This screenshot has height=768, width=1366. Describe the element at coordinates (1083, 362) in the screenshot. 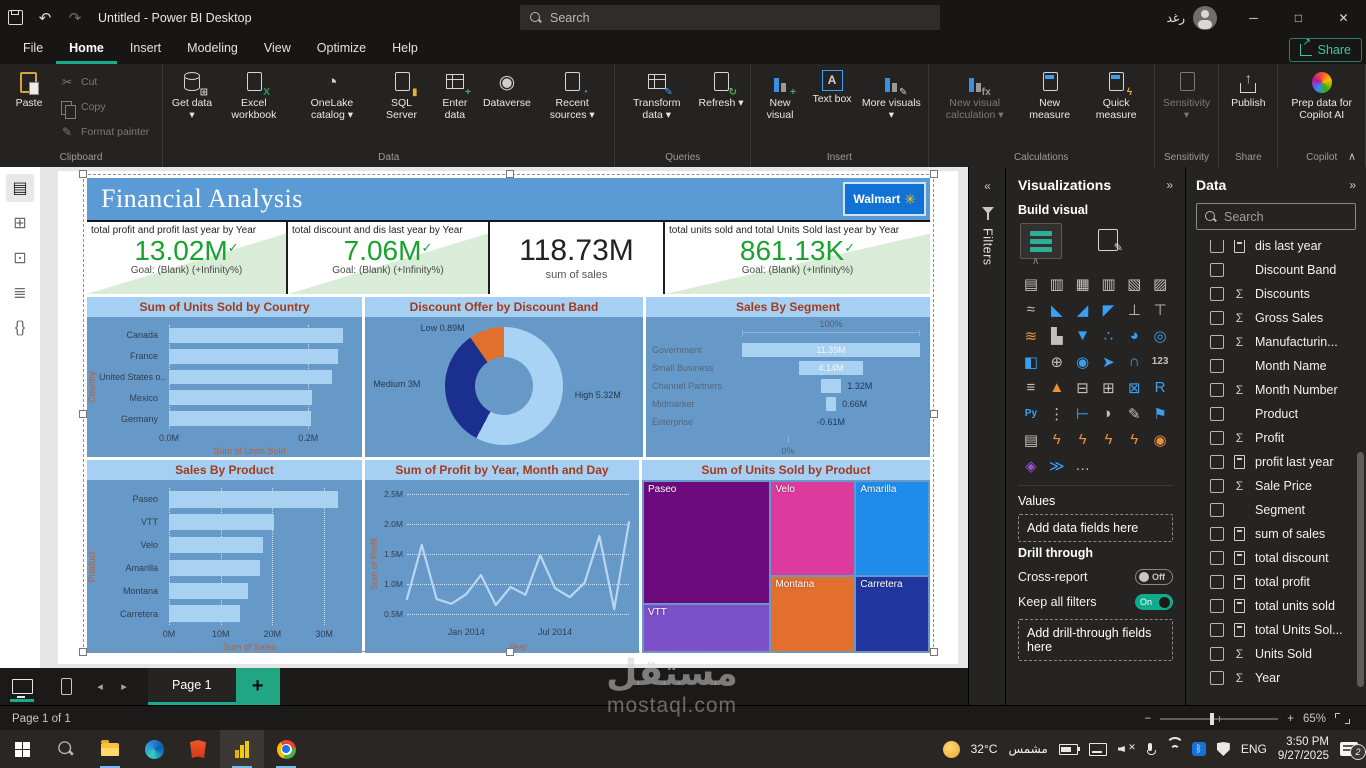

I see `filled-map-icon: ◉` at that location.